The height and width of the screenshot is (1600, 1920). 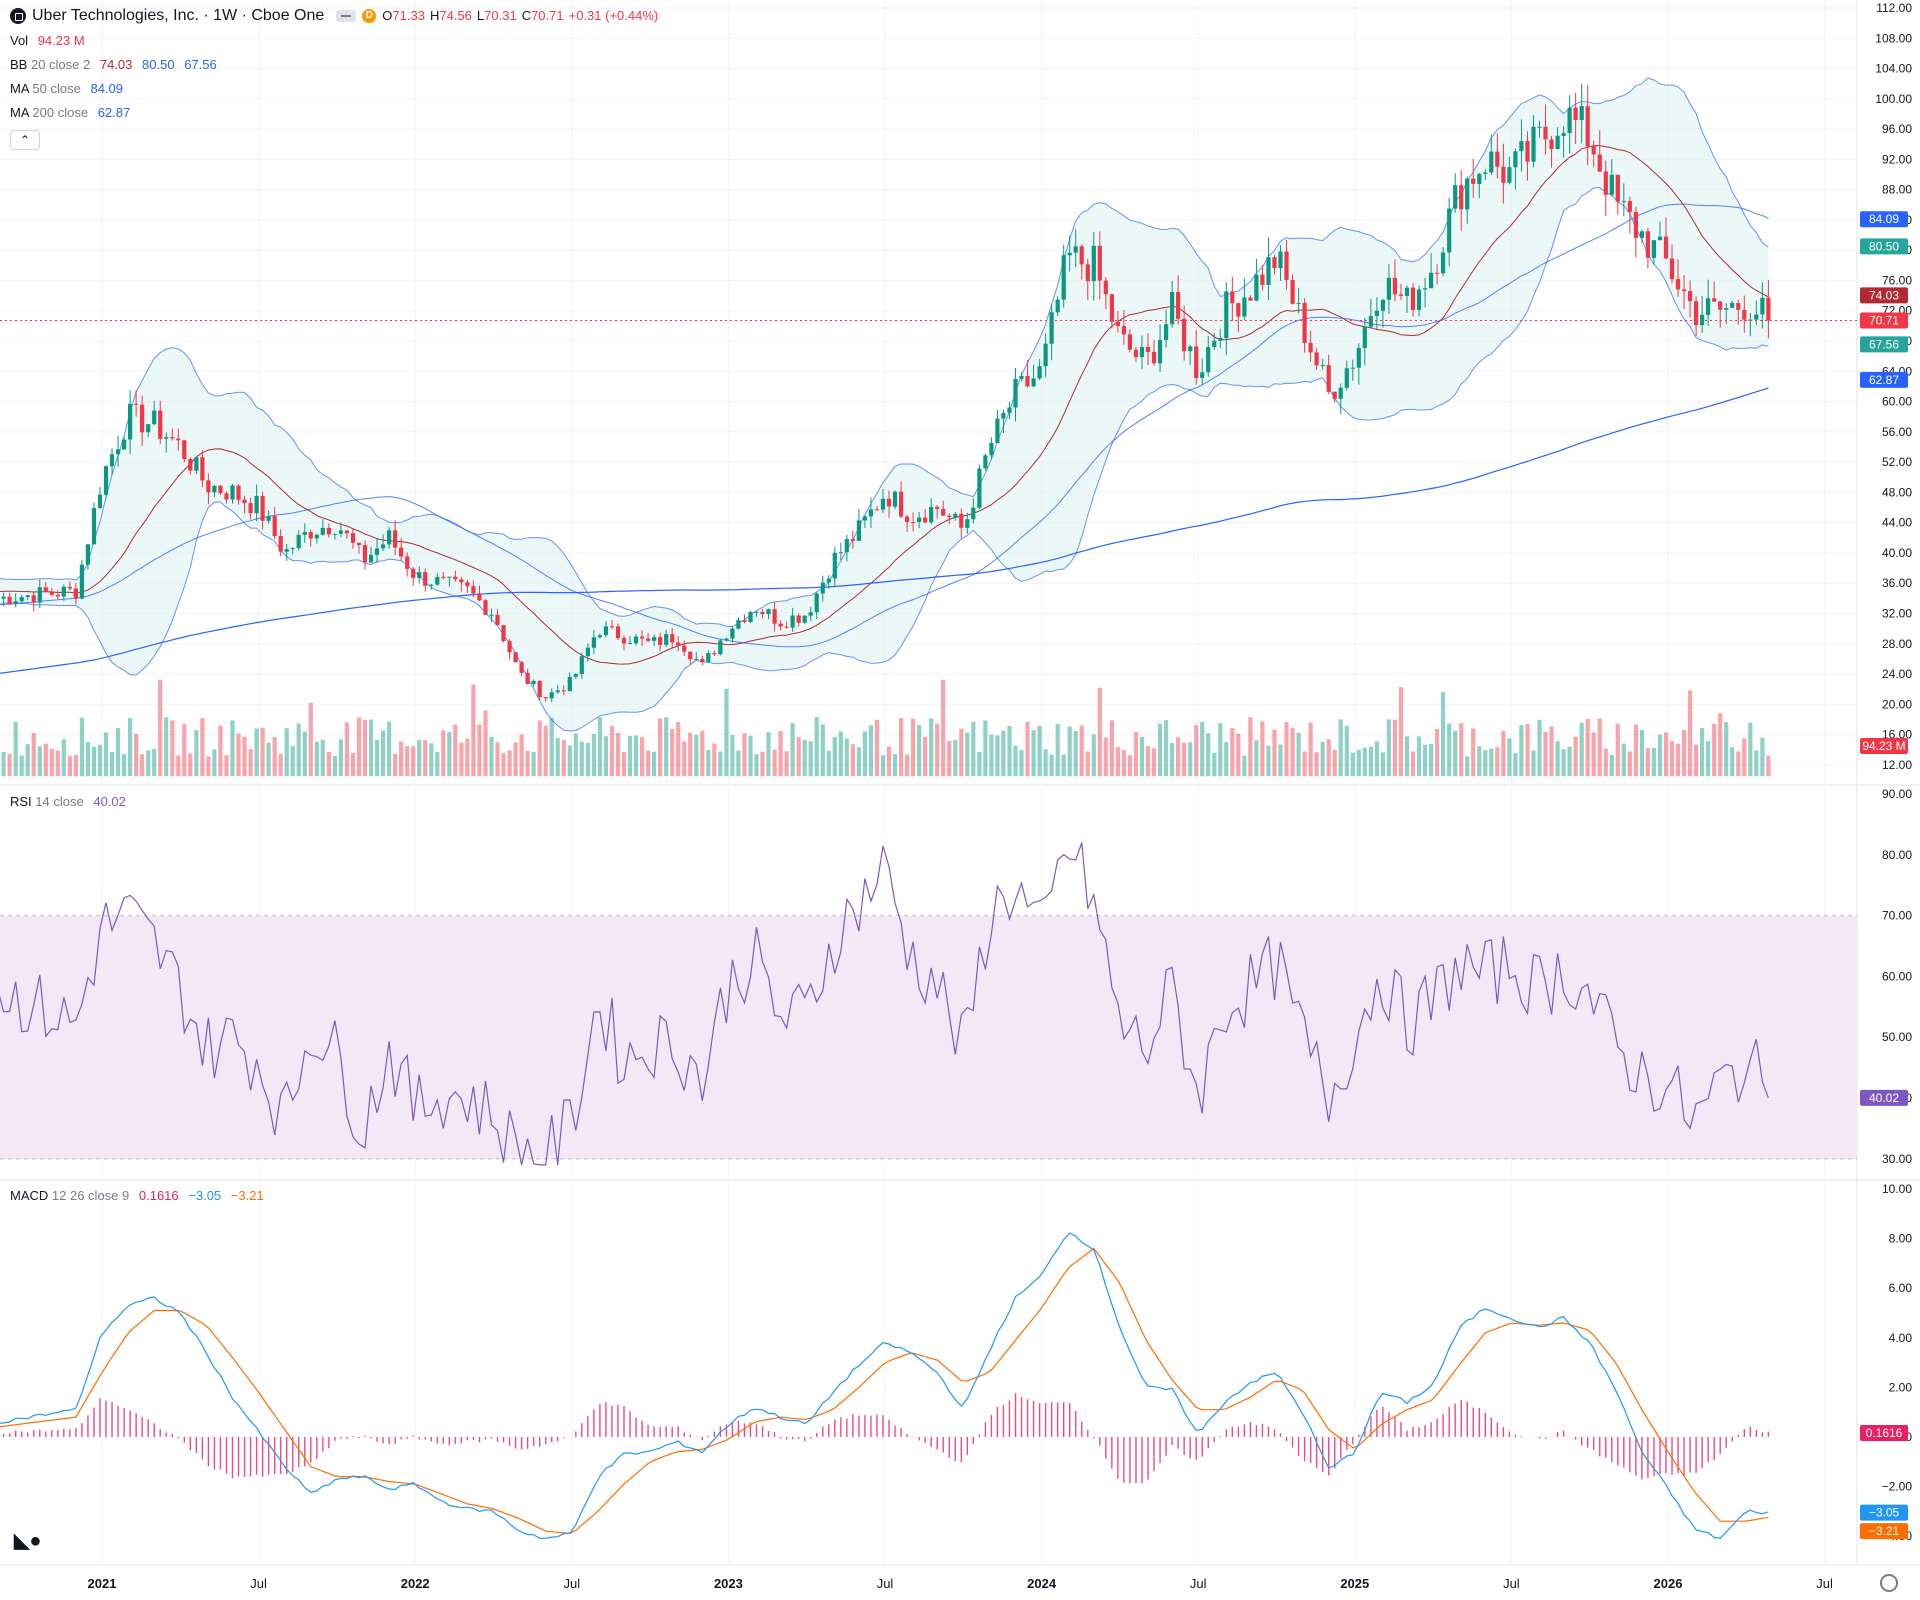 What do you see at coordinates (137, 1196) in the screenshot?
I see `legend-macd: MACD 12 26 close 9 0.1616 −3.05 −3.21` at bounding box center [137, 1196].